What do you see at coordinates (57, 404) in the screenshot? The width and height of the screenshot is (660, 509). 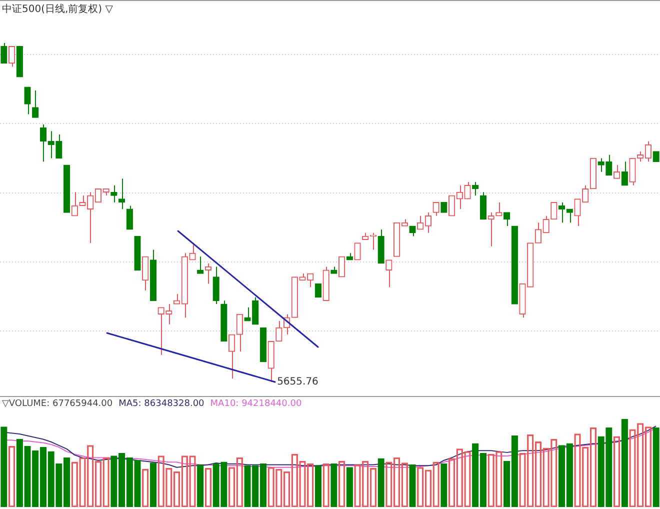 I see `text: ▽VOLUME: 67765944.00` at bounding box center [57, 404].